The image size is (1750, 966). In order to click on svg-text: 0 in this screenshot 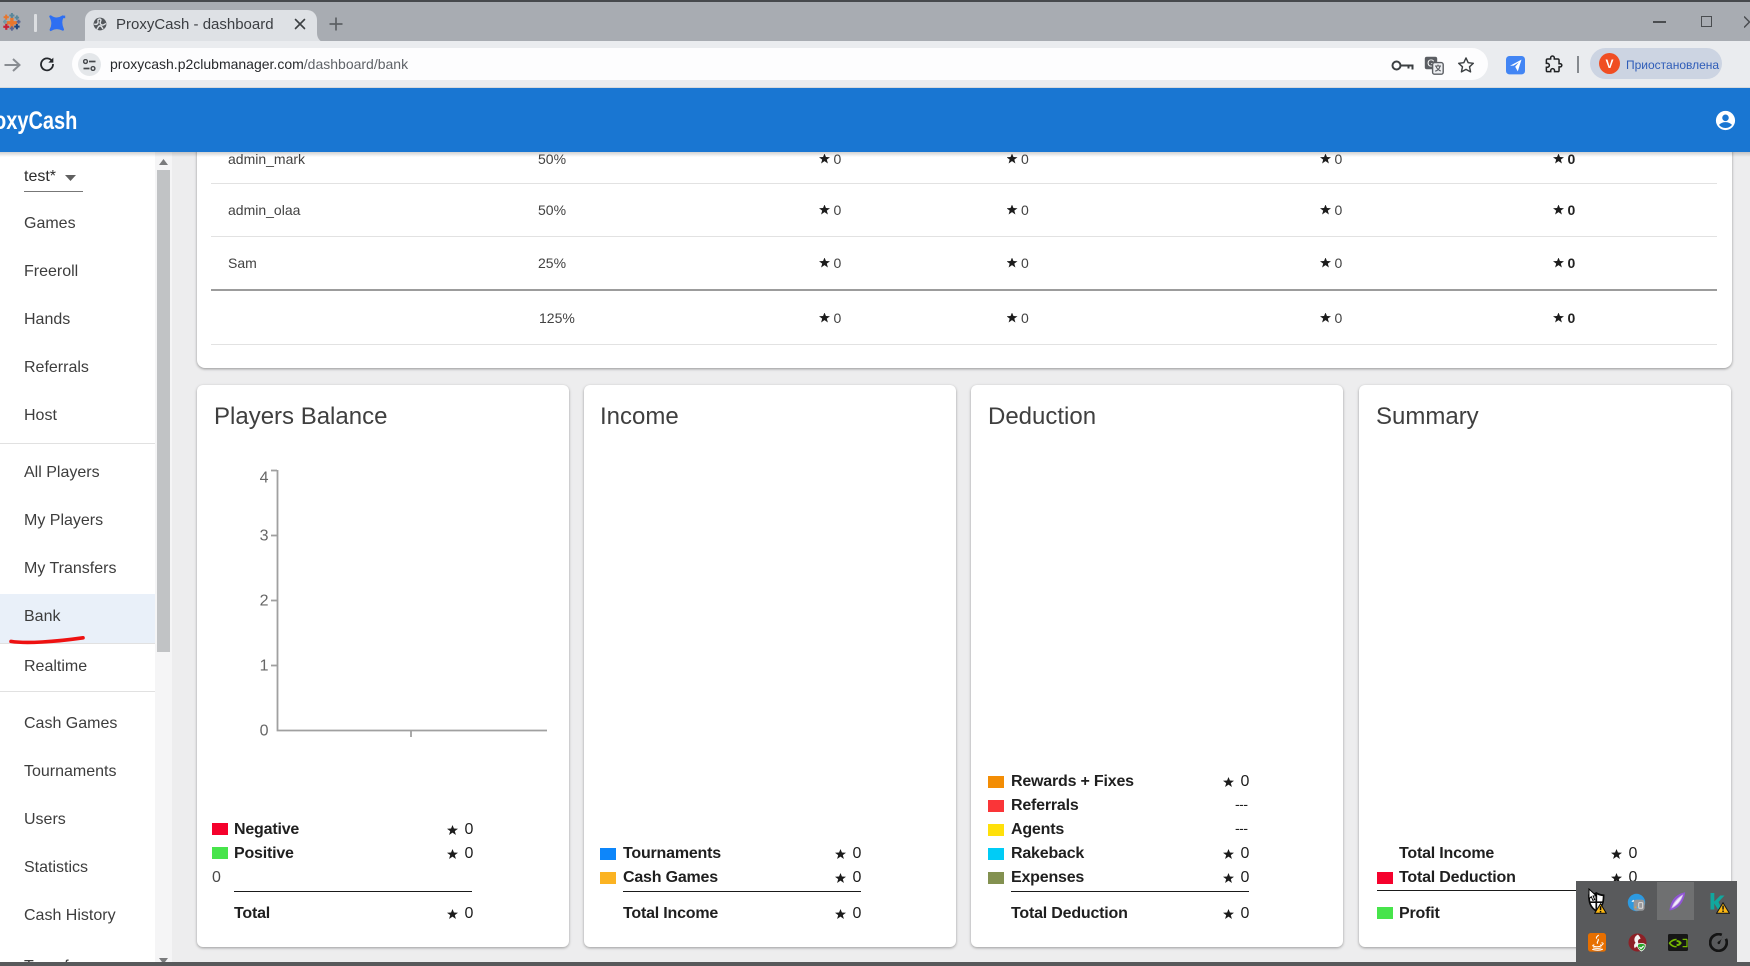, I will do `click(264, 731)`.